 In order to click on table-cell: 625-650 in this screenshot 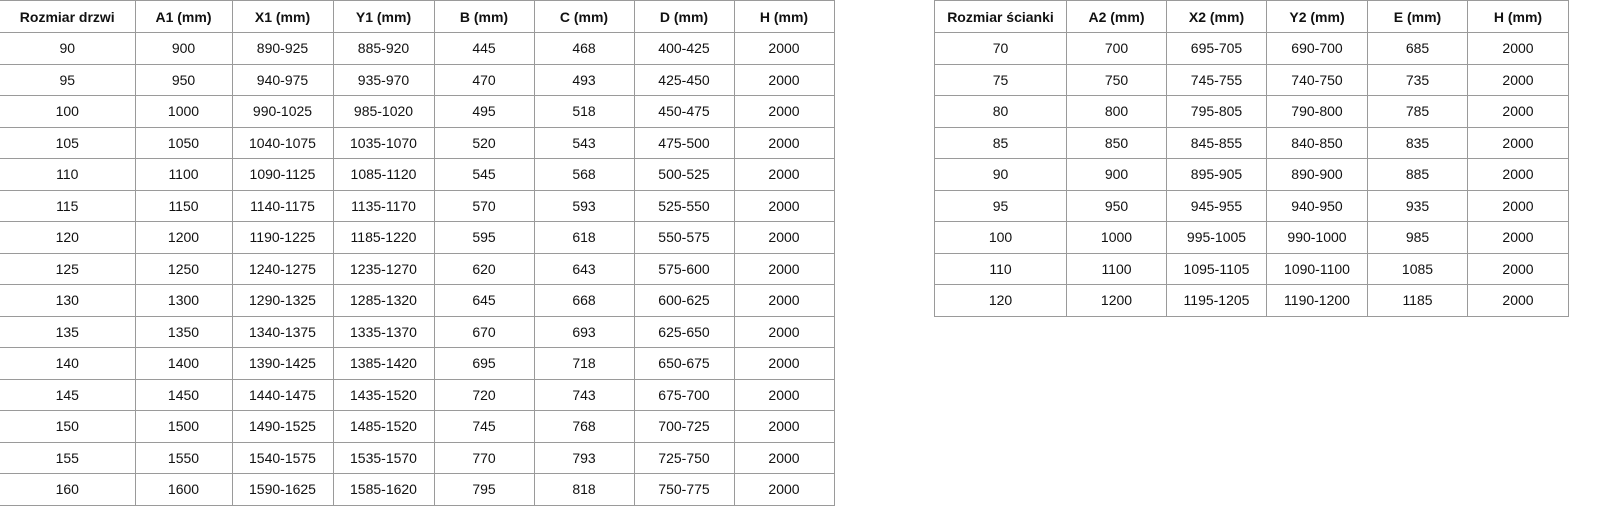, I will do `click(684, 331)`.